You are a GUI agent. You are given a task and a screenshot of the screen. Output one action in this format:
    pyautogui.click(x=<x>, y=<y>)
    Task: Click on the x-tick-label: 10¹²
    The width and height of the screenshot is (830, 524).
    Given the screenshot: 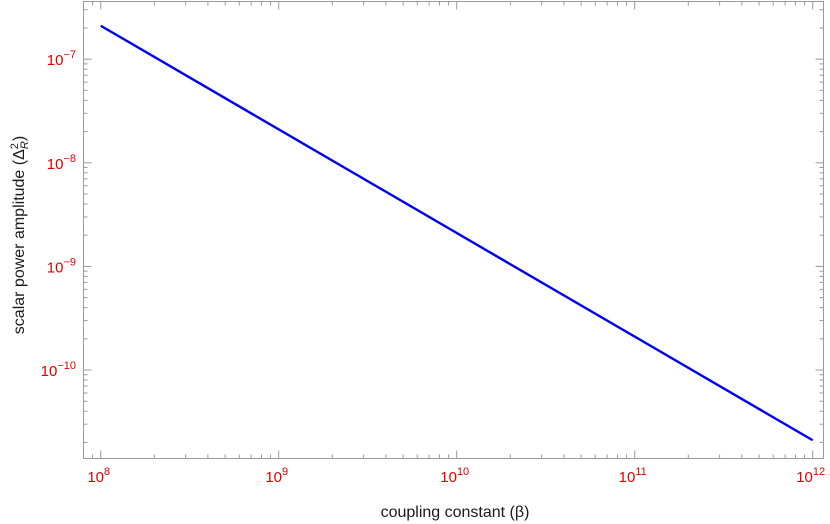 What is the action you would take?
    pyautogui.click(x=810, y=476)
    